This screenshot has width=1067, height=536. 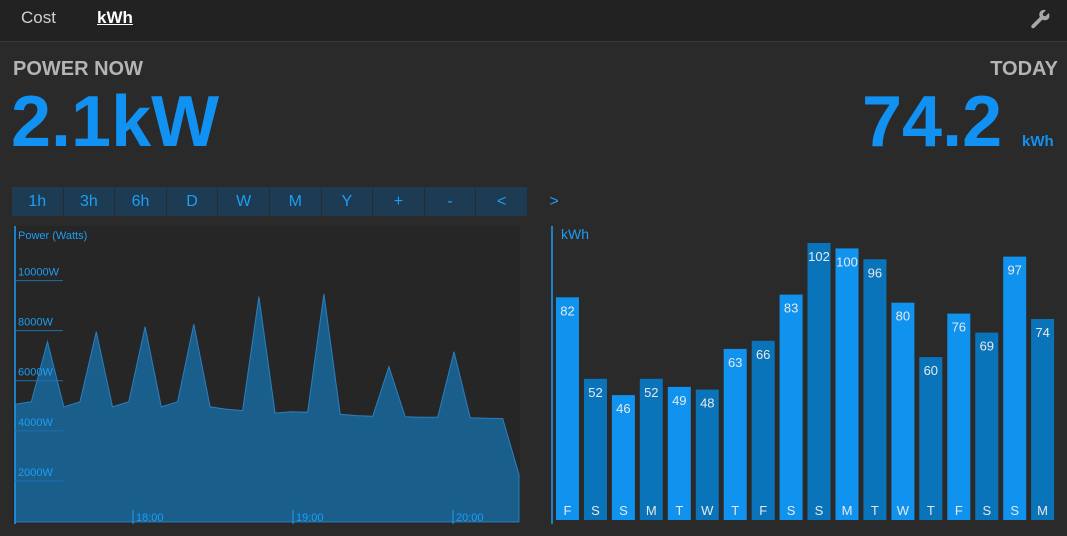 I want to click on power-now-value: 2.1kW, so click(x=115, y=122).